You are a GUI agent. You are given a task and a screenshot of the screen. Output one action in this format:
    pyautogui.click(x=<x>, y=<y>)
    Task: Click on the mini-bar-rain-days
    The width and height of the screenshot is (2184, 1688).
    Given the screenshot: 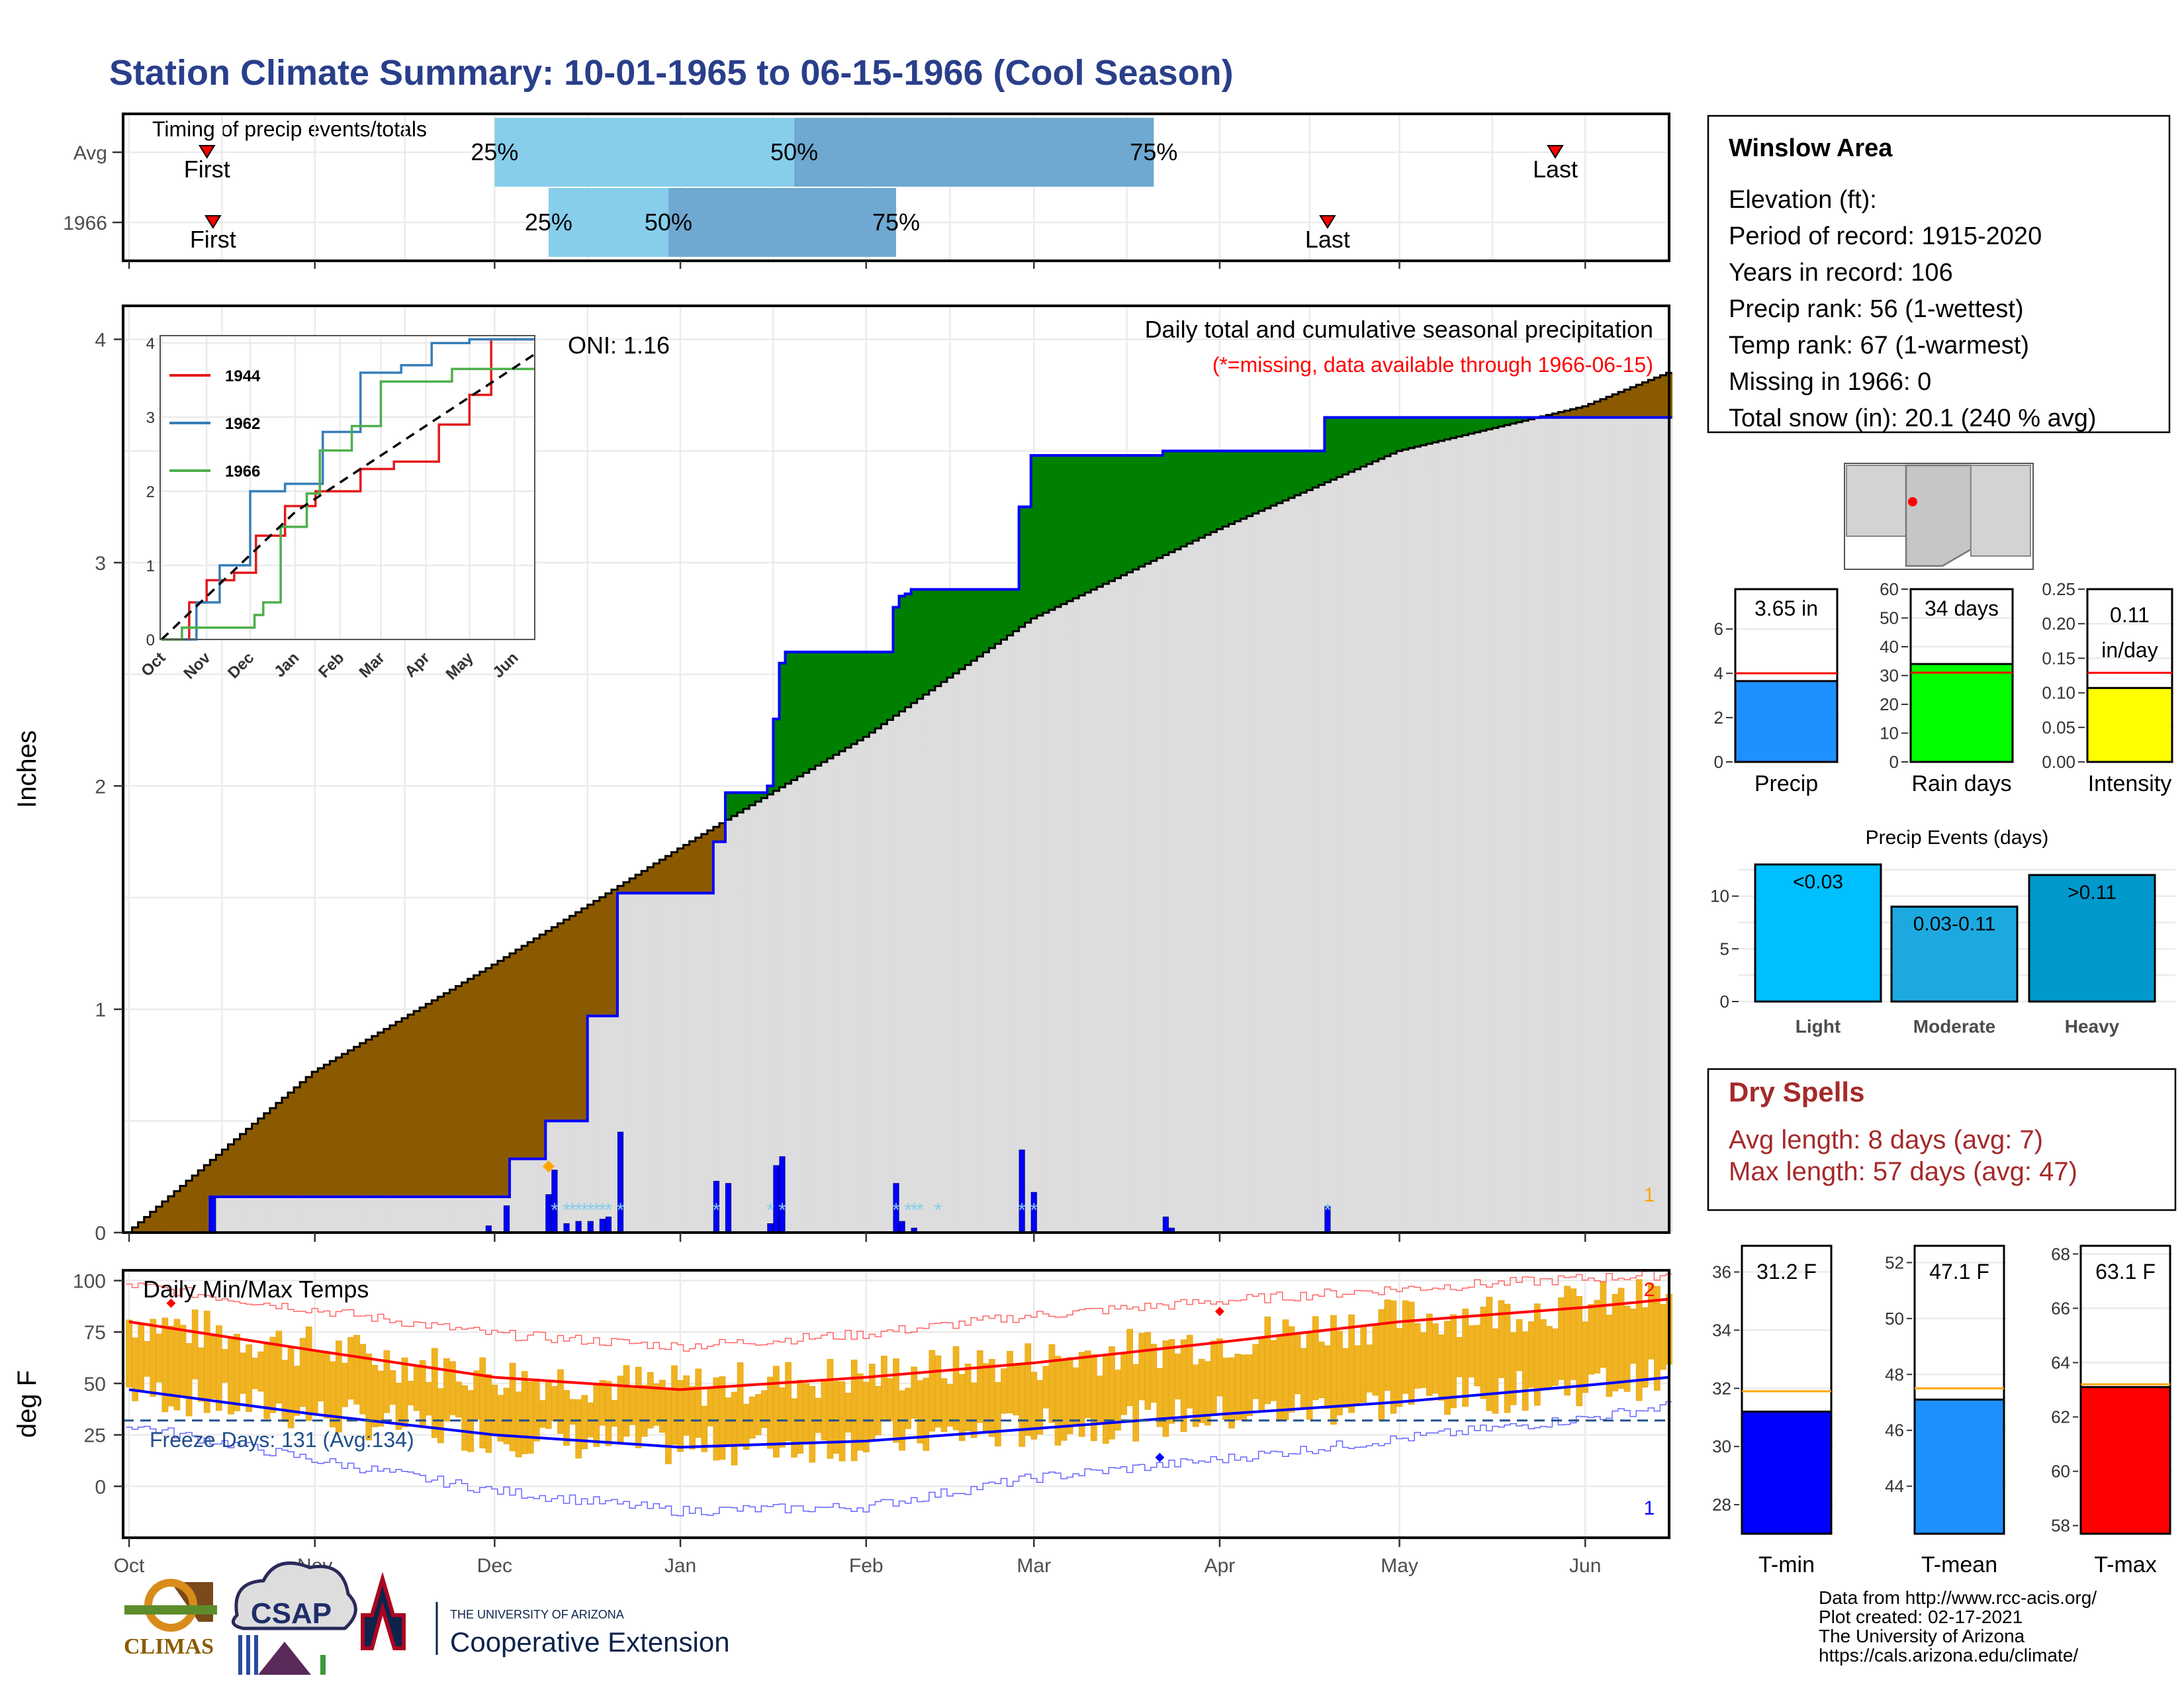 What is the action you would take?
    pyautogui.click(x=1962, y=713)
    